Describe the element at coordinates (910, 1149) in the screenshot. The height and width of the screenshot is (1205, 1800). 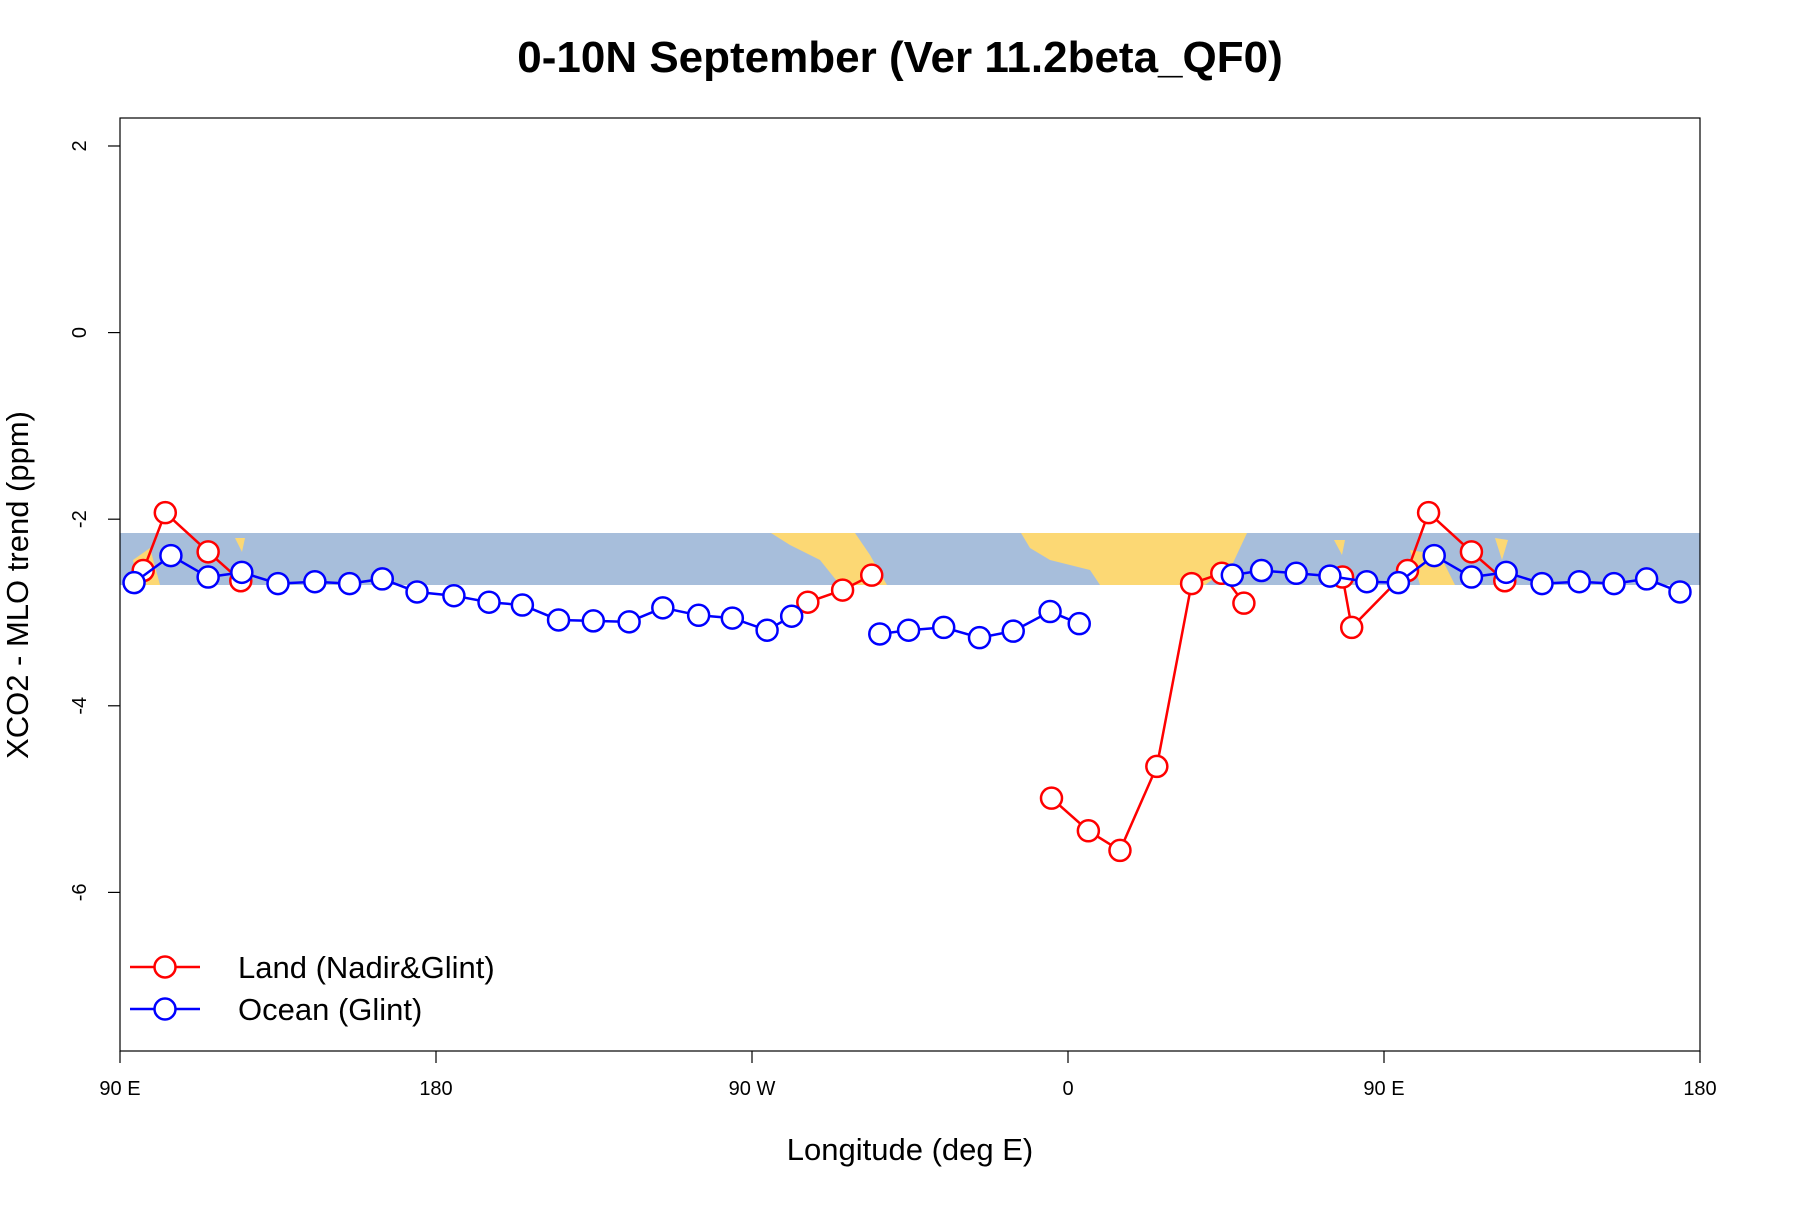
I see `x-axis-label: Longitude (deg E)` at that location.